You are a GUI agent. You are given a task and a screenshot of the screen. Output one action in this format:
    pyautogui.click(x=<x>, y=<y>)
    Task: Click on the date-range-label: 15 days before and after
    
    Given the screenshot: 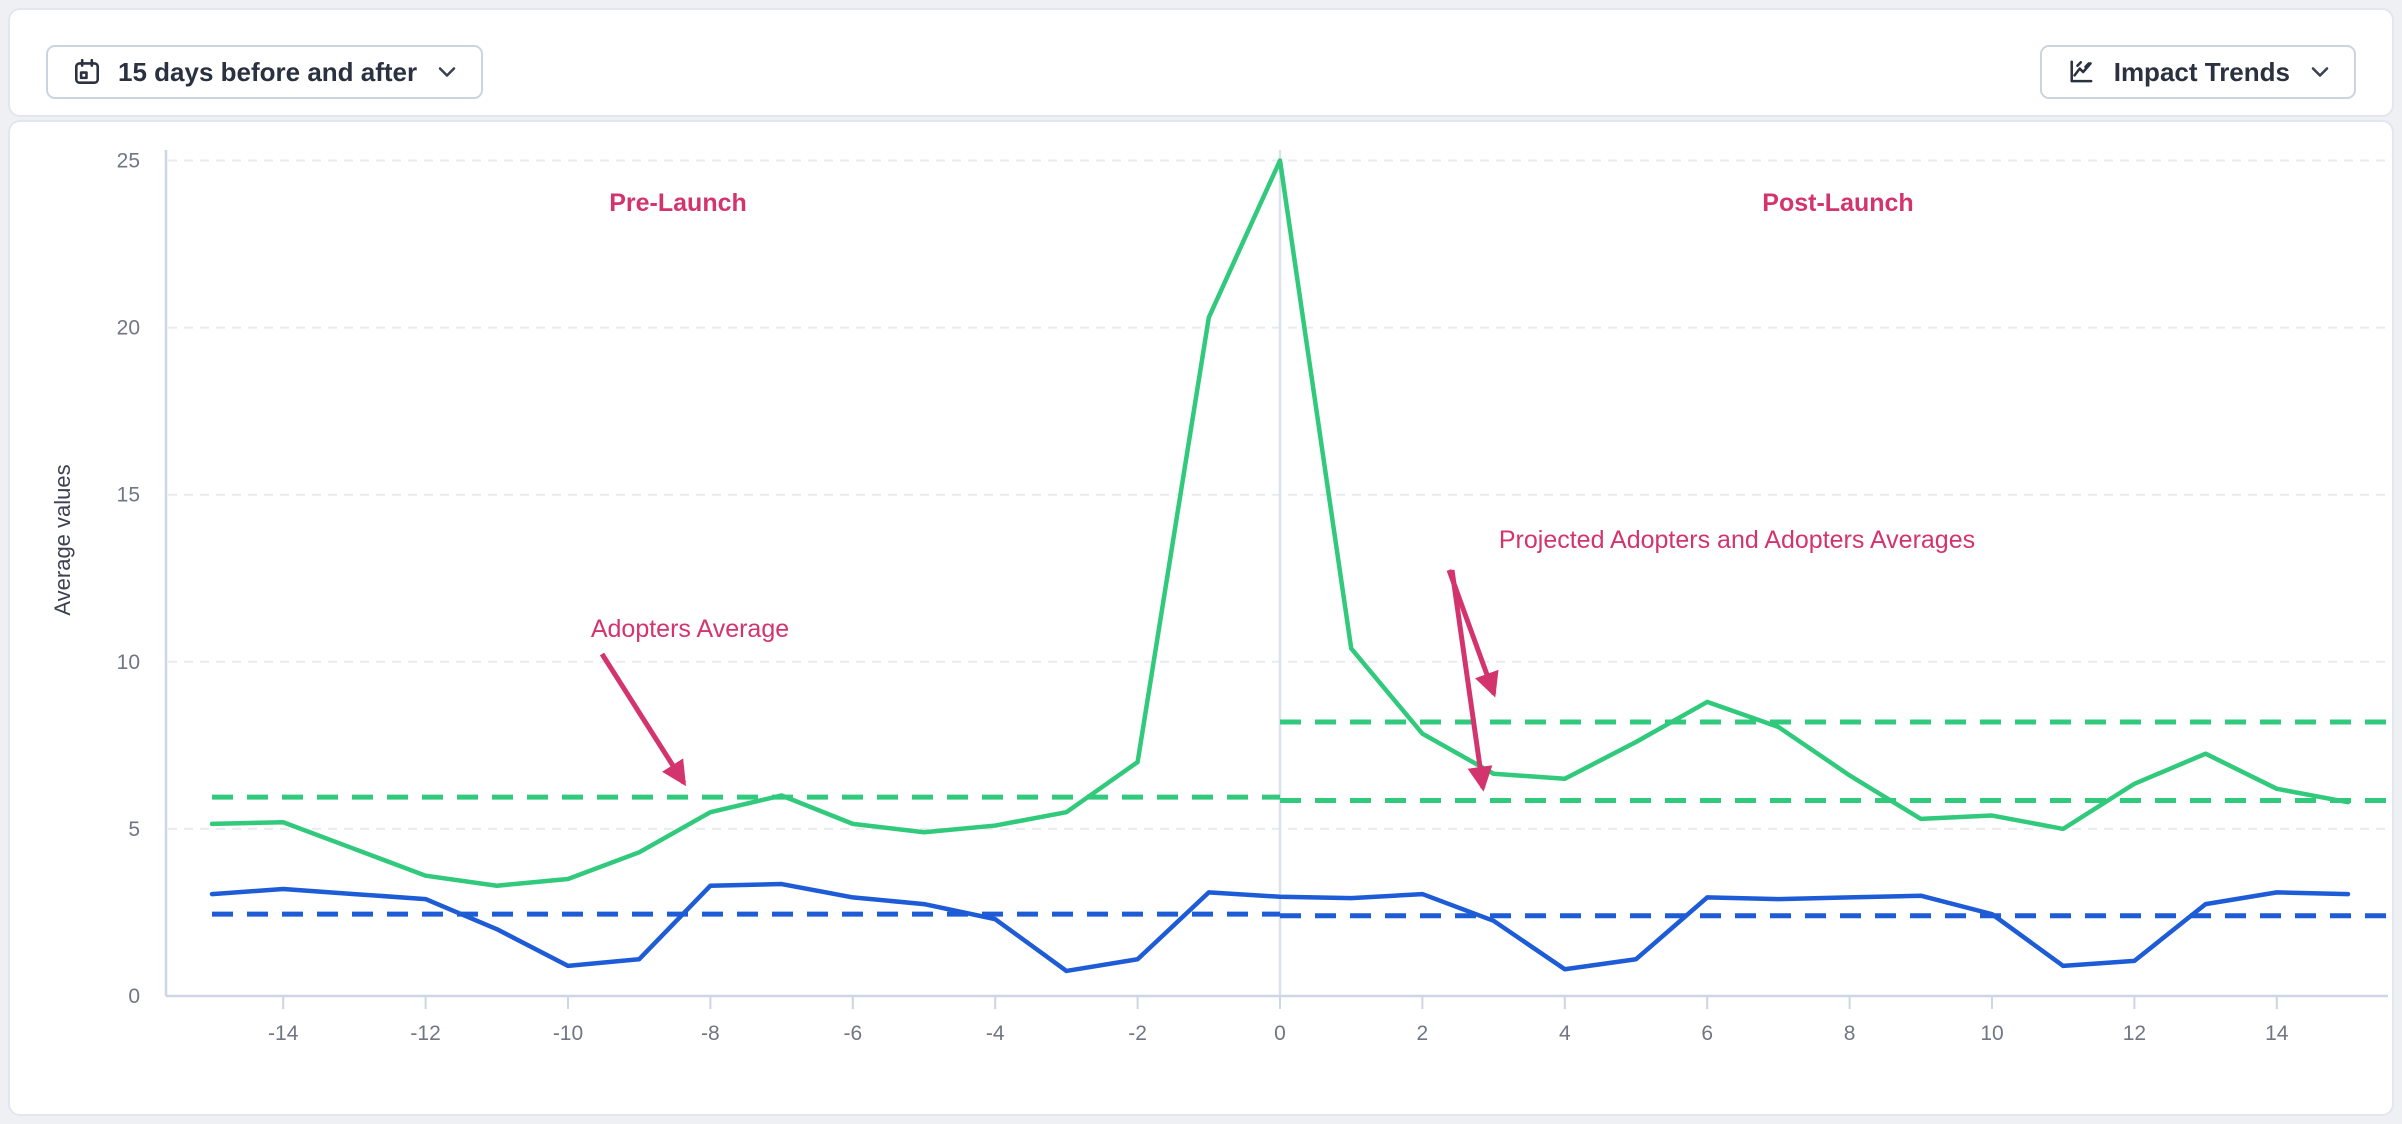 What is the action you would take?
    pyautogui.click(x=268, y=71)
    